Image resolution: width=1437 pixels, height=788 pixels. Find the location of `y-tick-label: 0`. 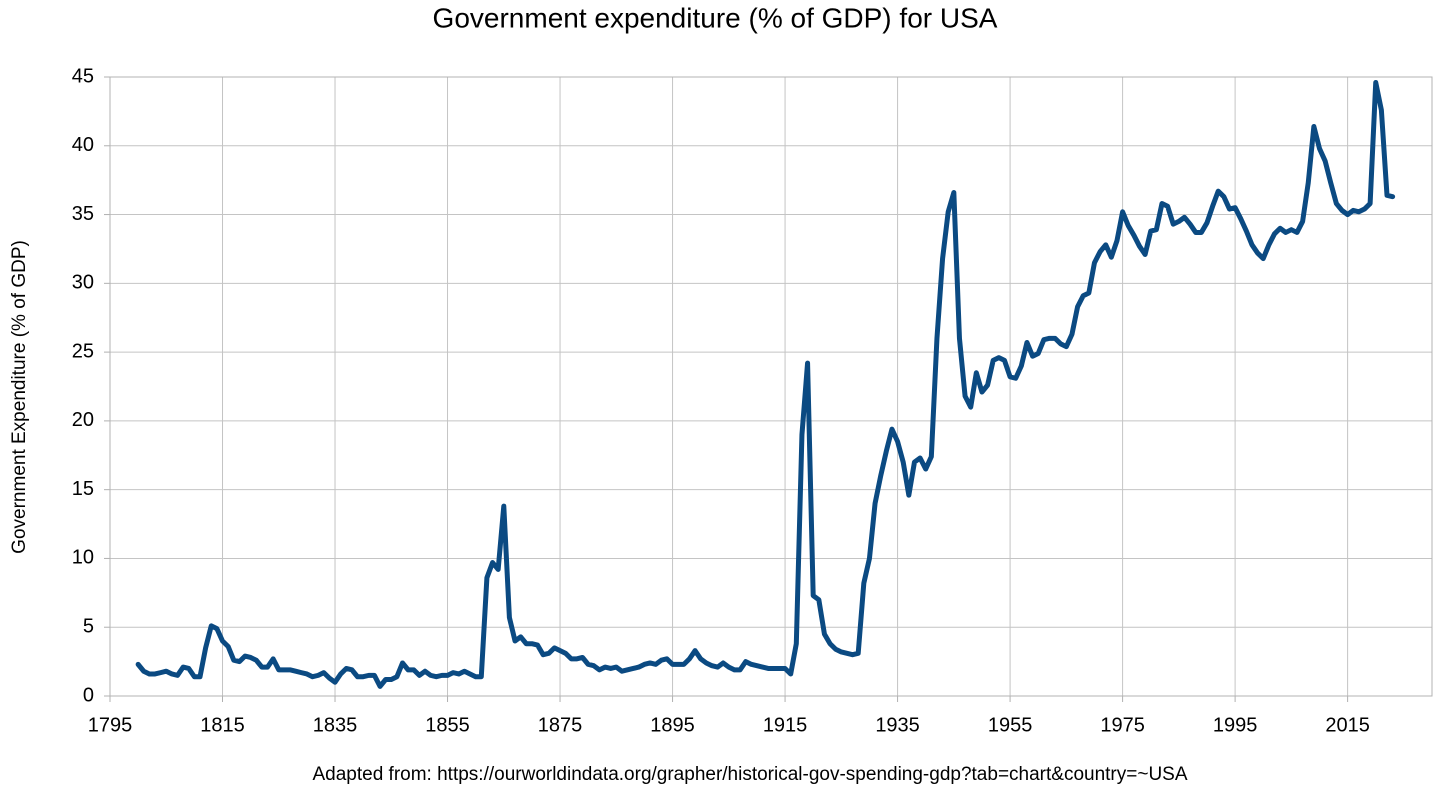

y-tick-label: 0 is located at coordinates (88, 695).